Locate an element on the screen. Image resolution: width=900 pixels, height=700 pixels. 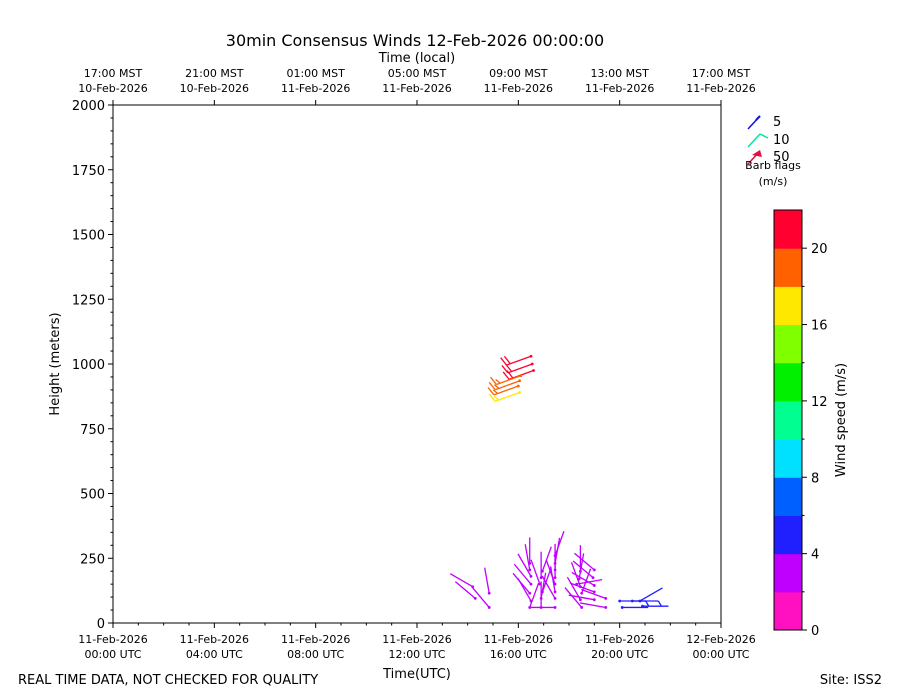
y-tick-label: 1250 is located at coordinates (88, 300).